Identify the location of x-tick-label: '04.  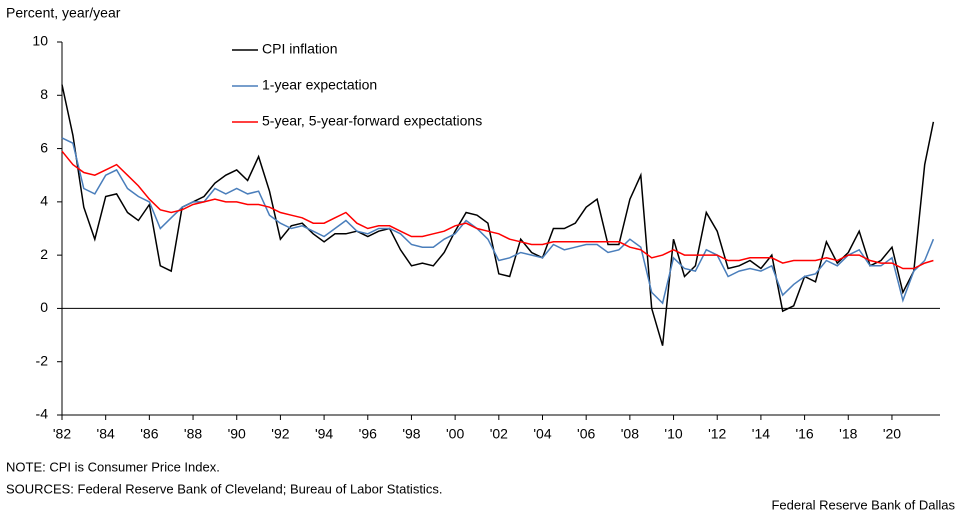
(542, 434).